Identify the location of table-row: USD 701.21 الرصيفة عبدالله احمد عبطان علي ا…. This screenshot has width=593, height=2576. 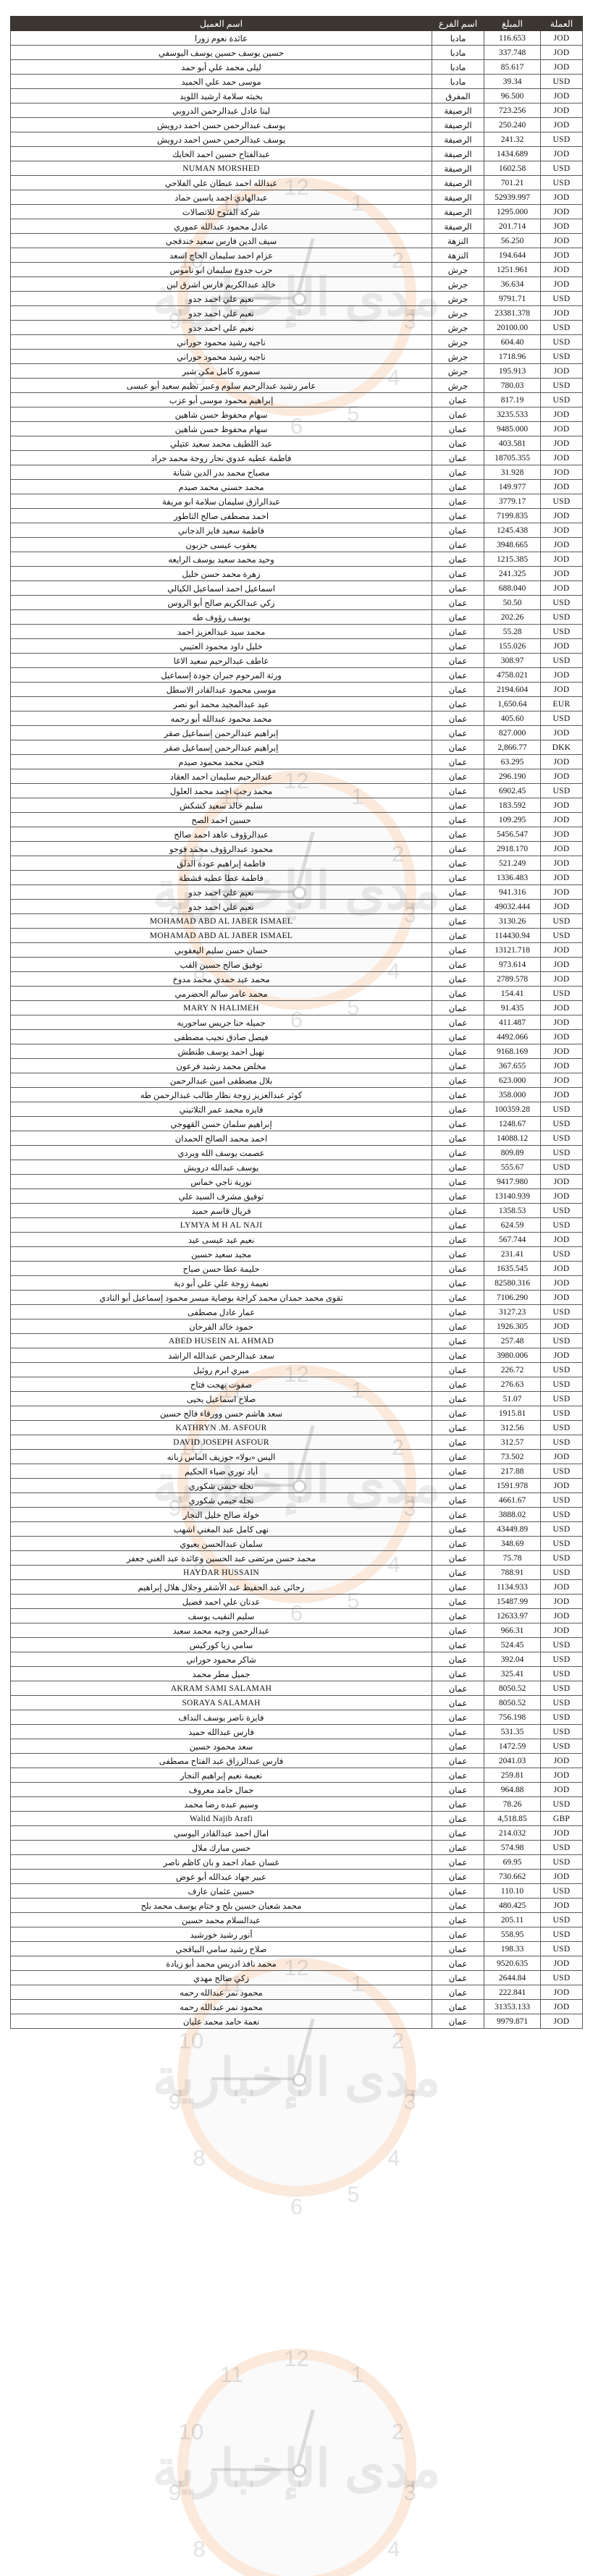
(296, 182).